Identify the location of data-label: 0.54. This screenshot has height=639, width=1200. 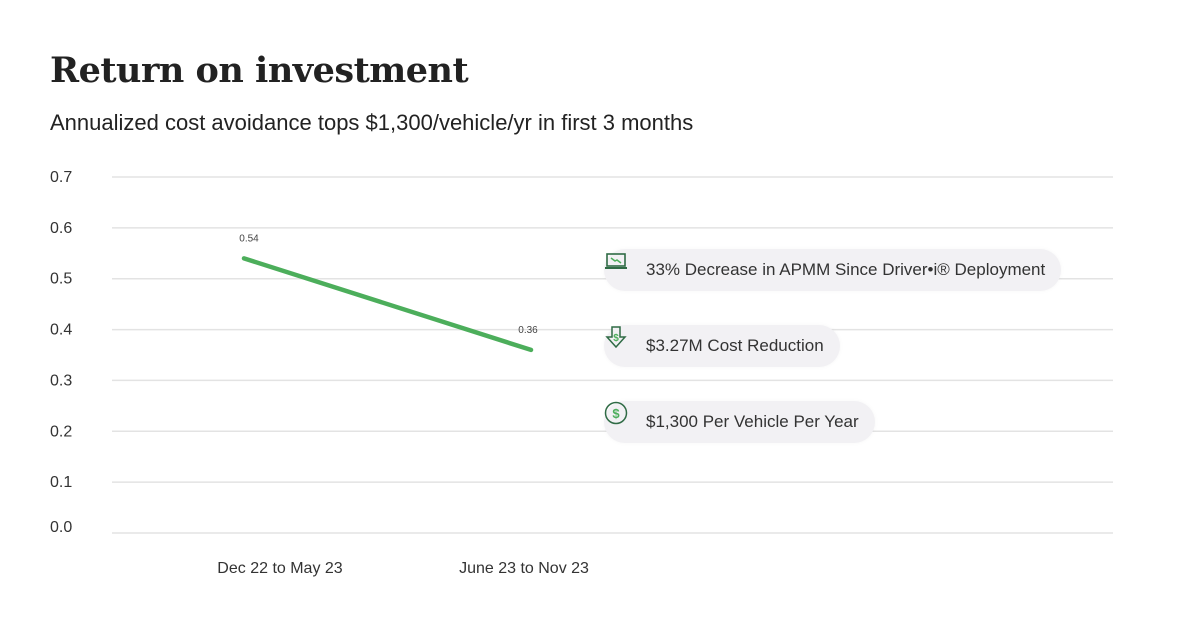
(249, 238).